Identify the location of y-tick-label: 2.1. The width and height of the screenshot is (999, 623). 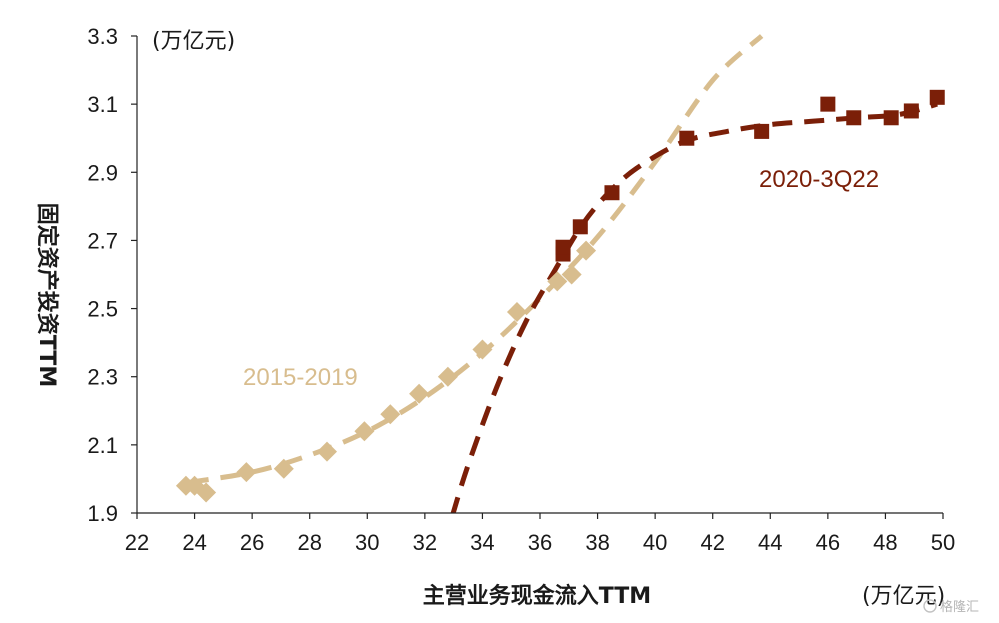
(102, 445).